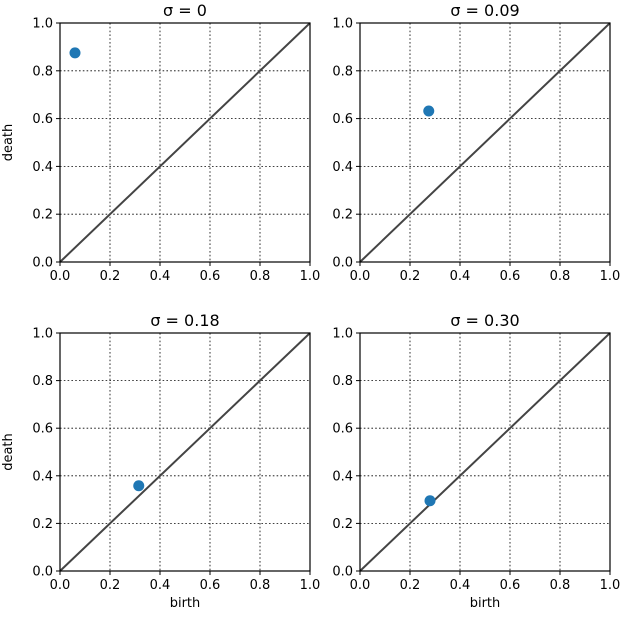 This screenshot has height=621, width=623. I want to click on panel-title: σ = 0, so click(185, 10).